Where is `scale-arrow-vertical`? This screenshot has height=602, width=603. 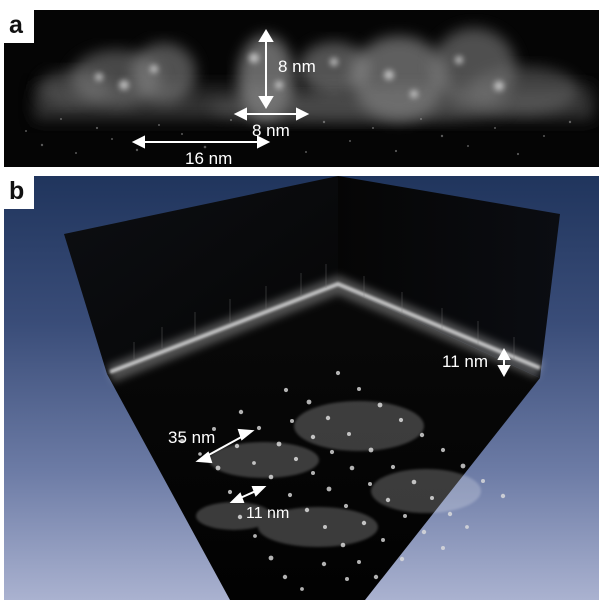 scale-arrow-vertical is located at coordinates (266, 69).